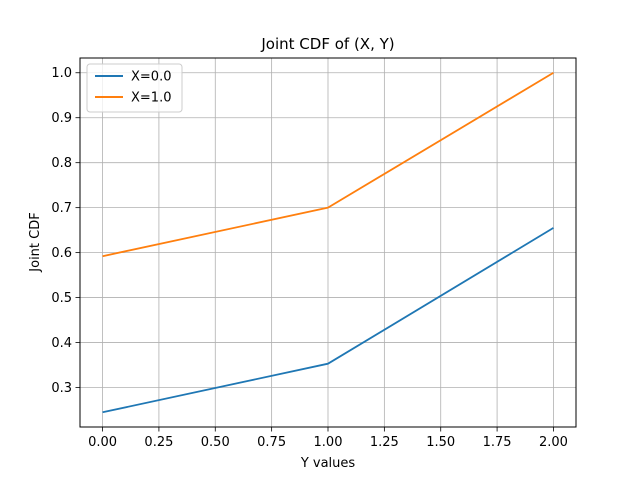 This screenshot has width=640, height=480. What do you see at coordinates (440, 442) in the screenshot?
I see `x-tick-label: 1.50` at bounding box center [440, 442].